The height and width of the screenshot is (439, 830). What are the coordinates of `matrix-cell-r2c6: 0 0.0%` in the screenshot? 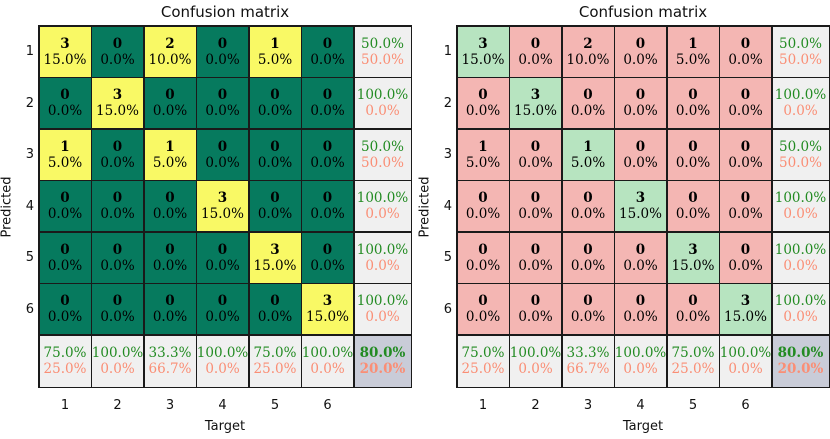 It's located at (327, 103).